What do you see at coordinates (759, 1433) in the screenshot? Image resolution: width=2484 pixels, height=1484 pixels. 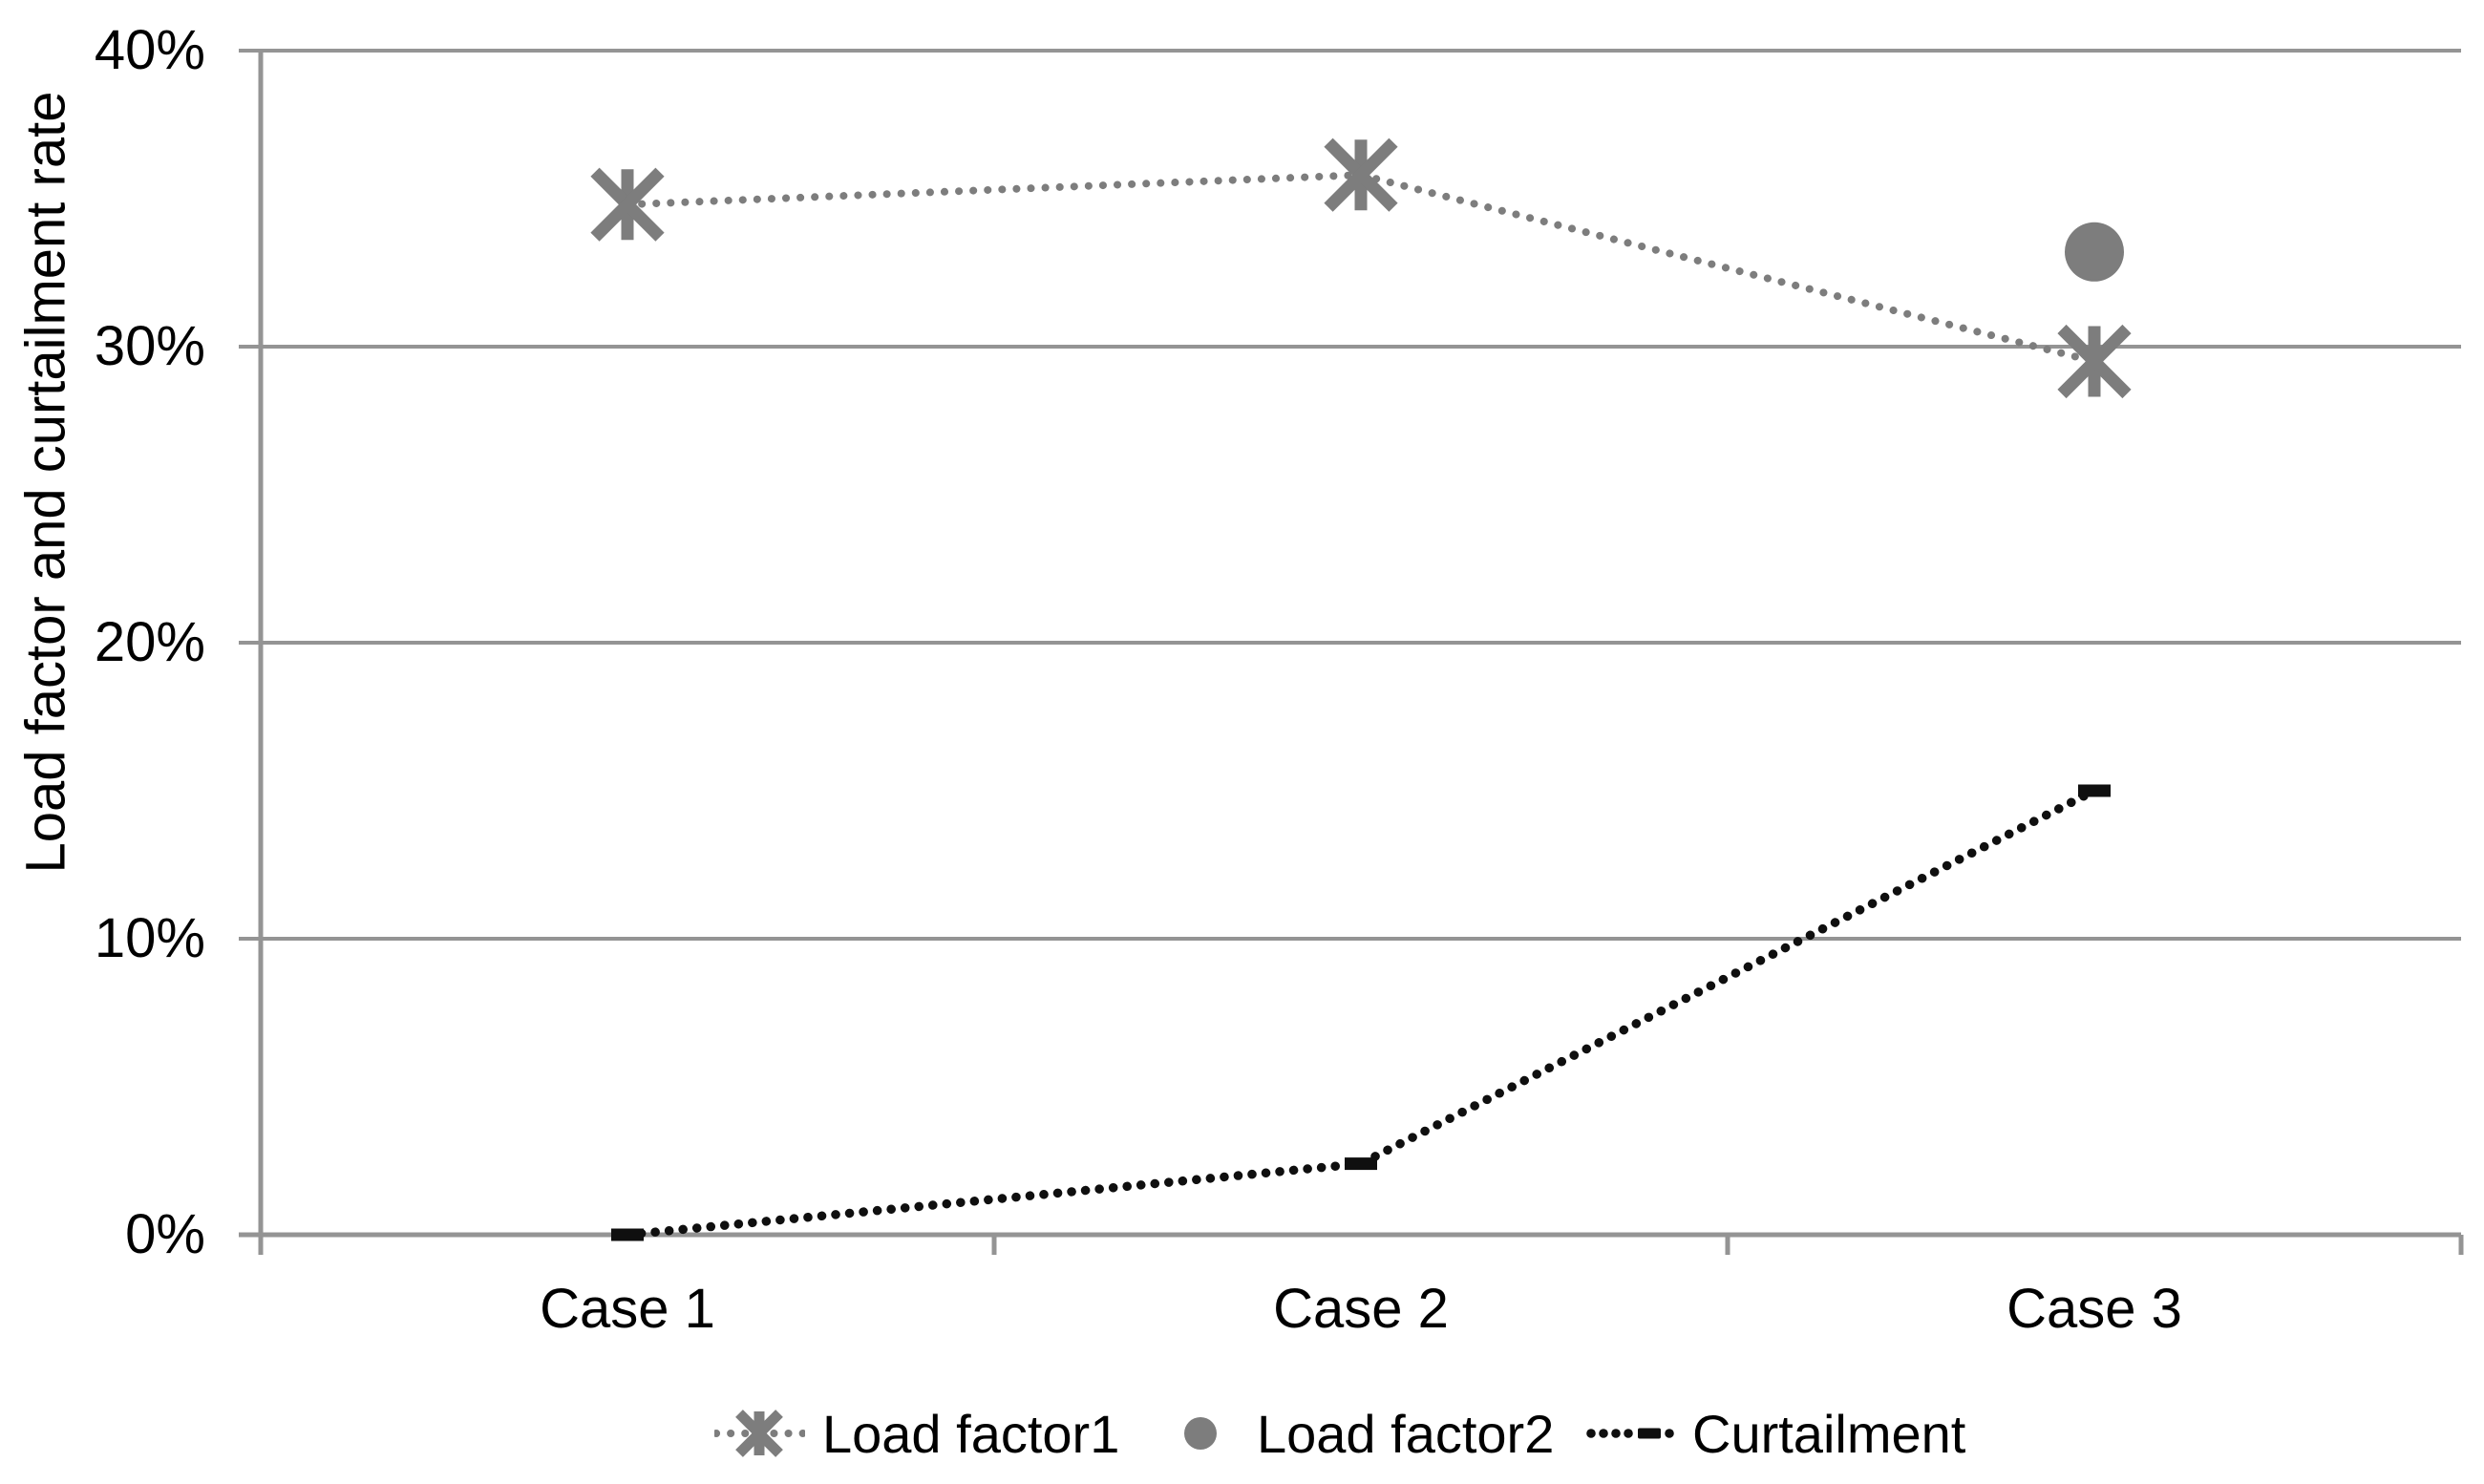 I see `dotted-line-asterisk-marker-icon` at bounding box center [759, 1433].